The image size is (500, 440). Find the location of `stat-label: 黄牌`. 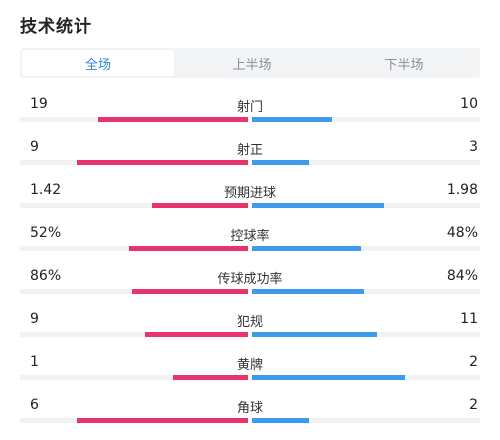

stat-label: 黄牌 is located at coordinates (249, 365).